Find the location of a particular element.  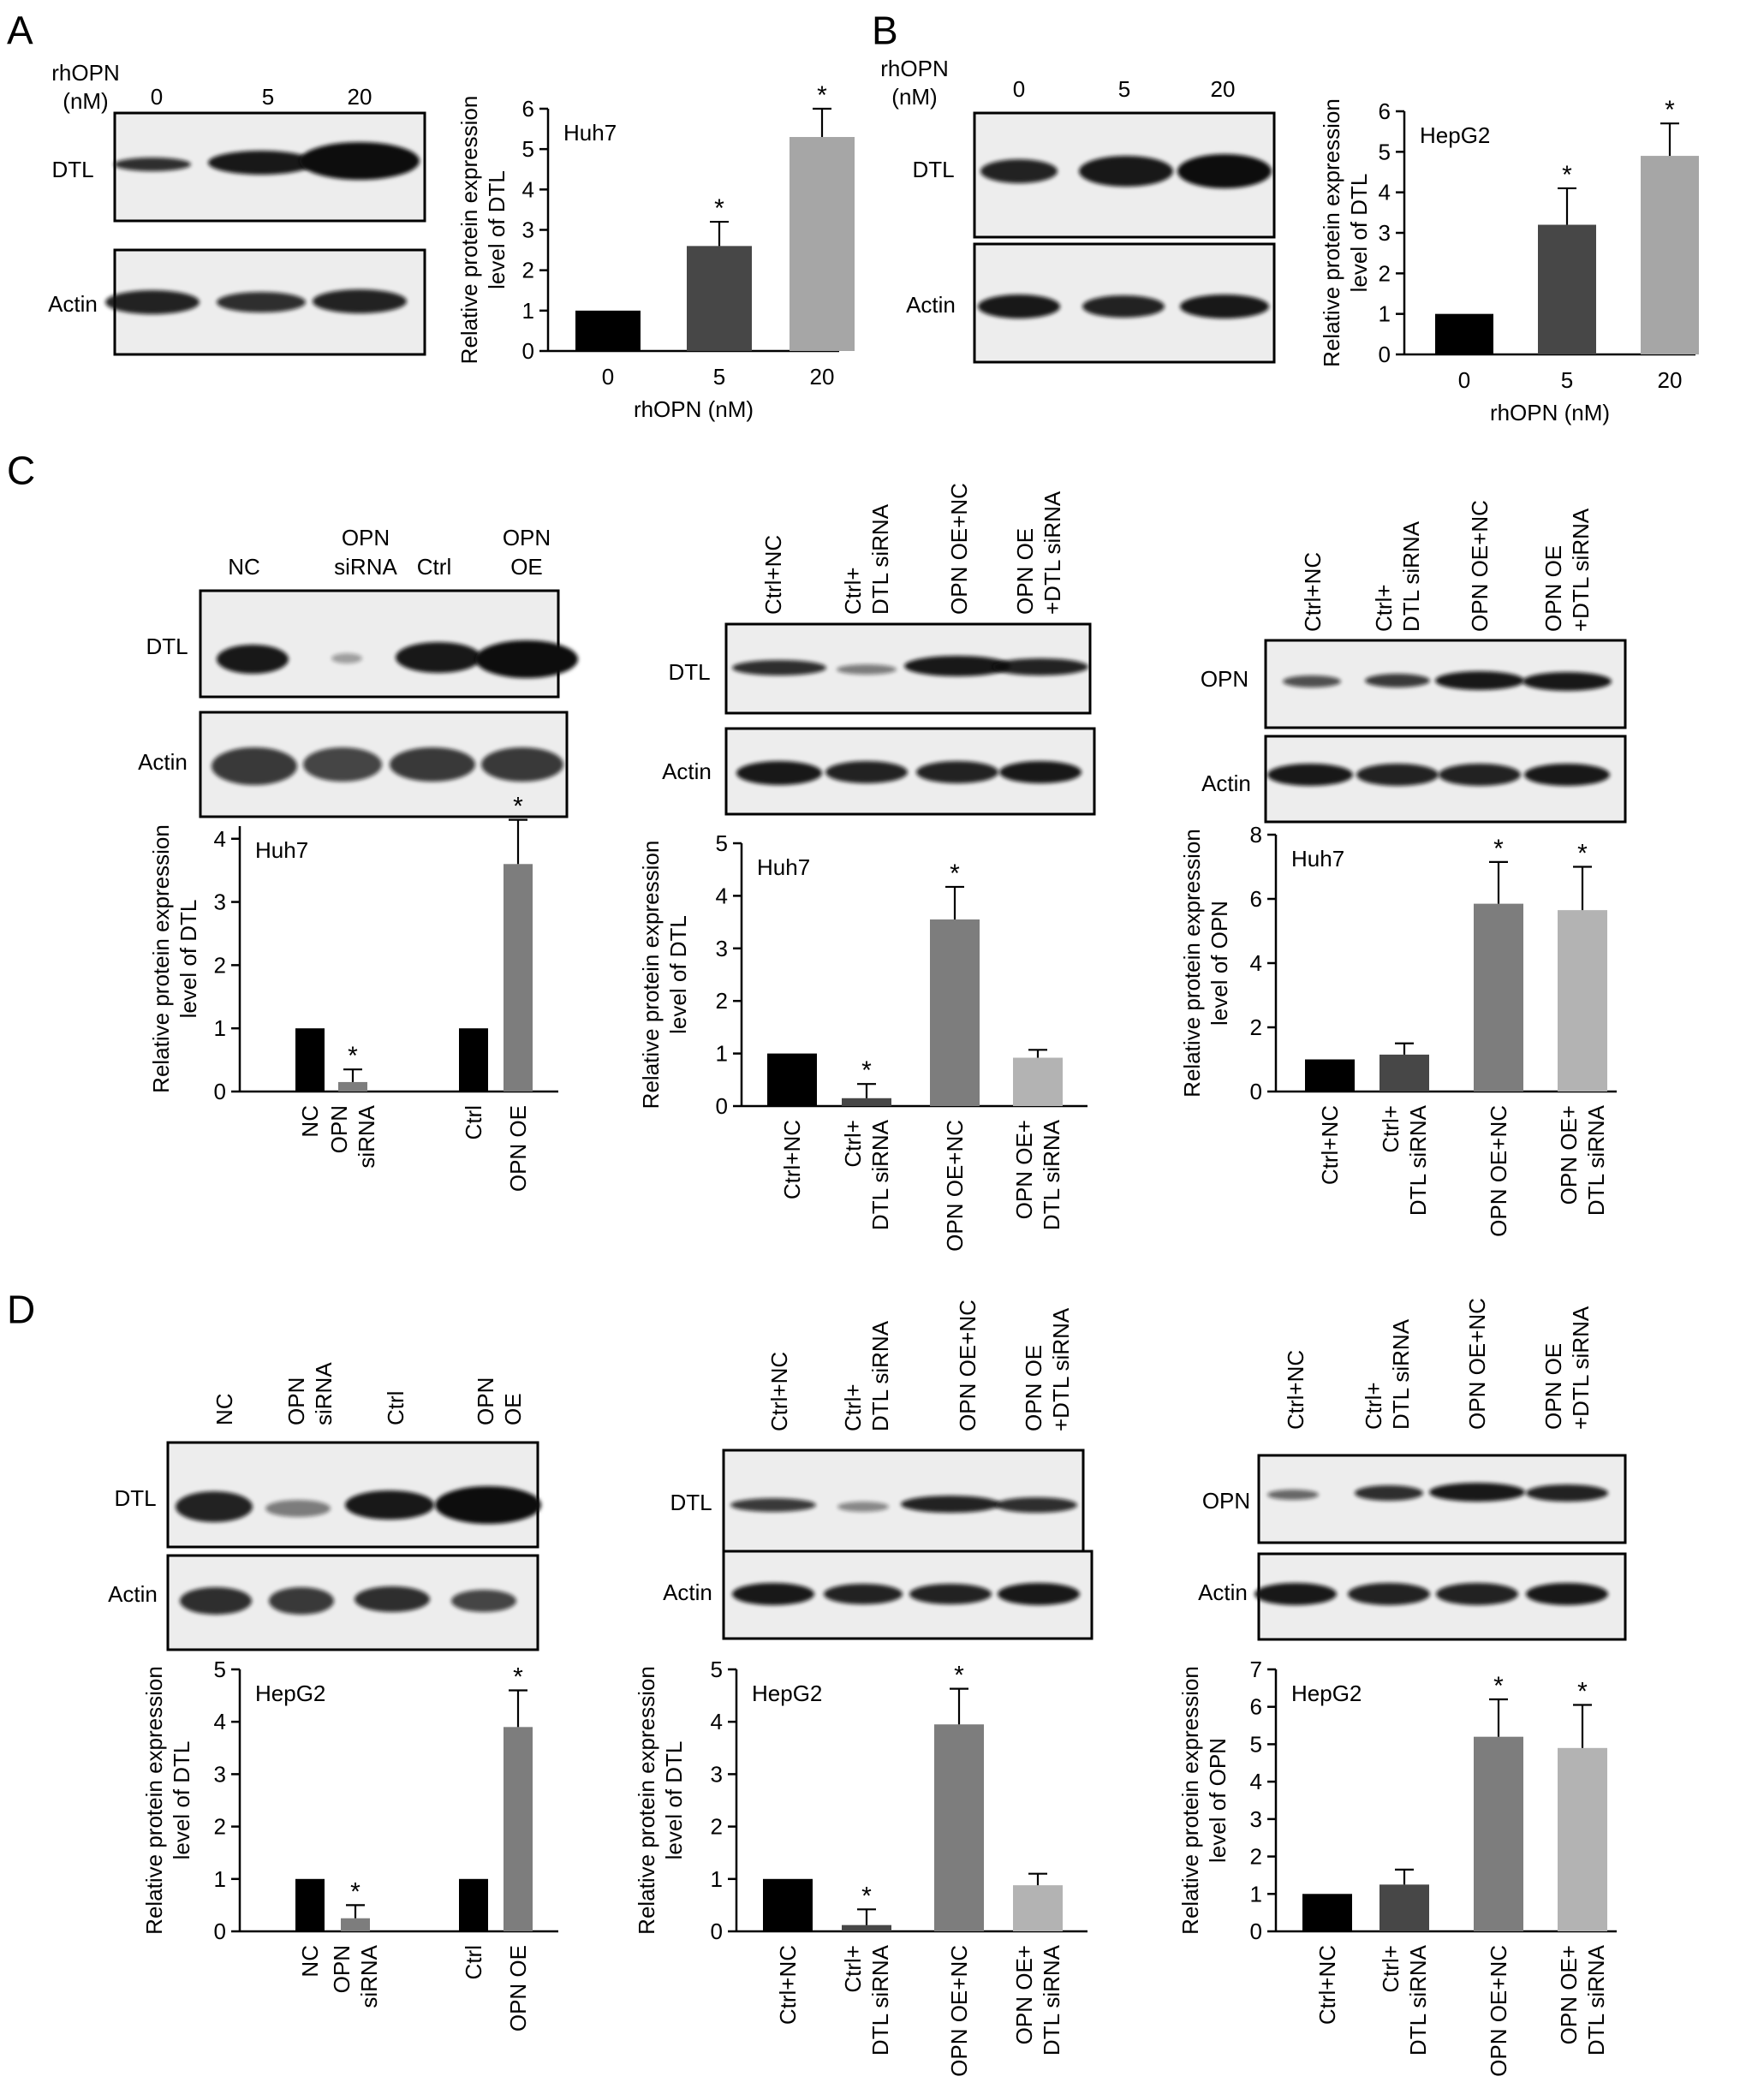

lane-label-d2: Ctrl+ is located at coordinates (853, 1407).